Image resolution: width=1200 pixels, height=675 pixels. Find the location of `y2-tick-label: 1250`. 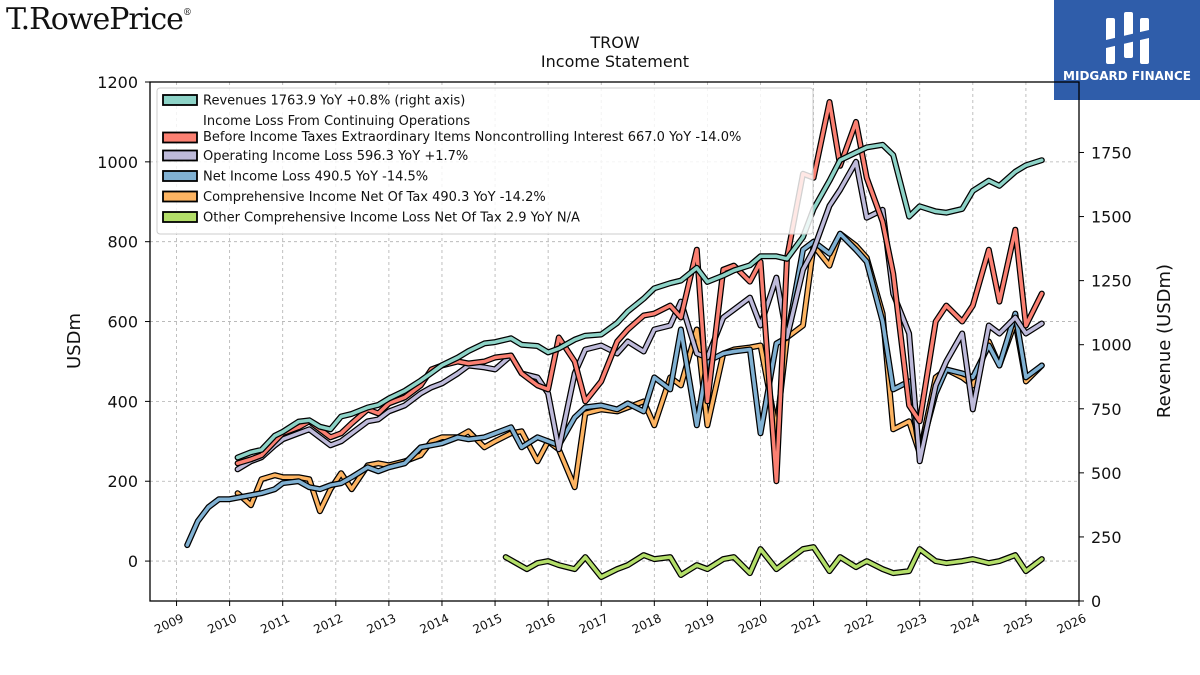

y2-tick-label: 1250 is located at coordinates (1111, 281).